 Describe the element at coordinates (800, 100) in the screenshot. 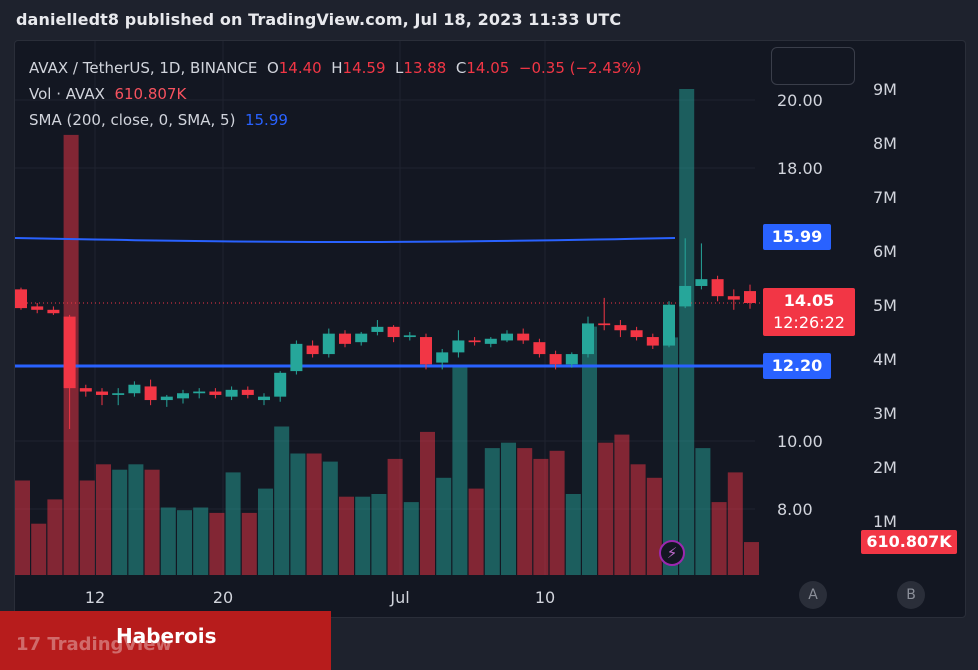

I see `price-axis-label: 20.00` at that location.